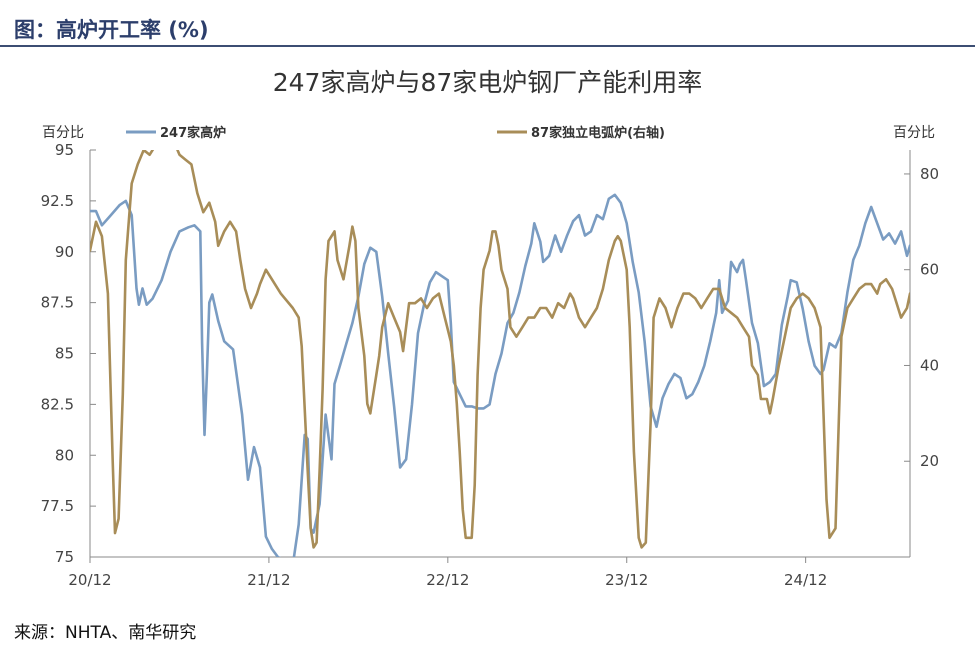  Describe the element at coordinates (921, 317) in the screenshot. I see `right-tick-labels: 80 60 40 20` at that location.